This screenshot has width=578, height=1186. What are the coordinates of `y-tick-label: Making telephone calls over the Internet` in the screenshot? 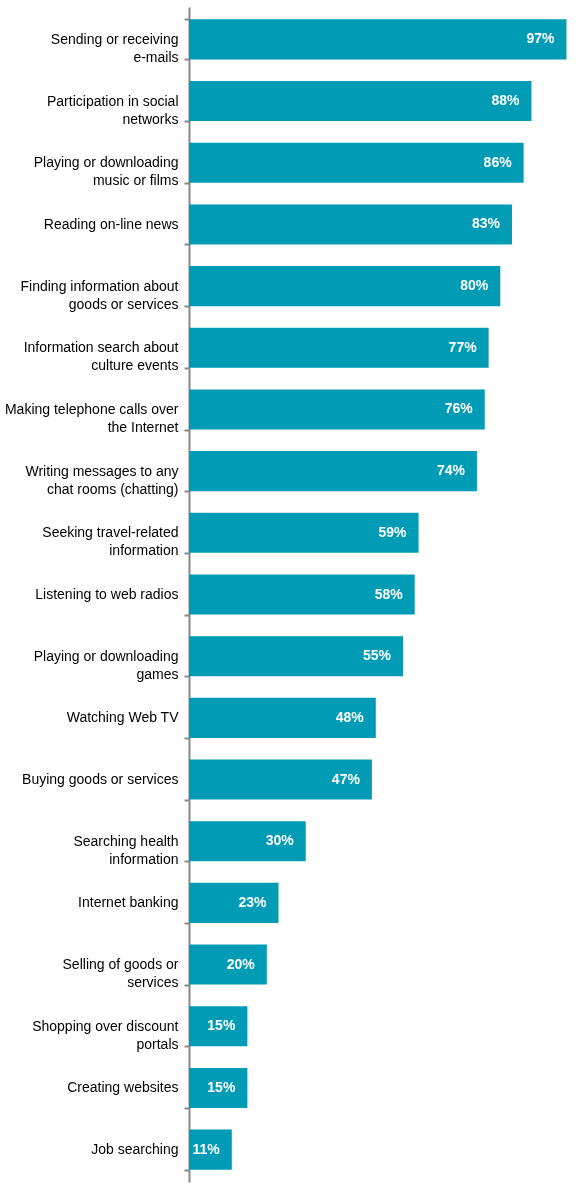 It's located at (91, 417).